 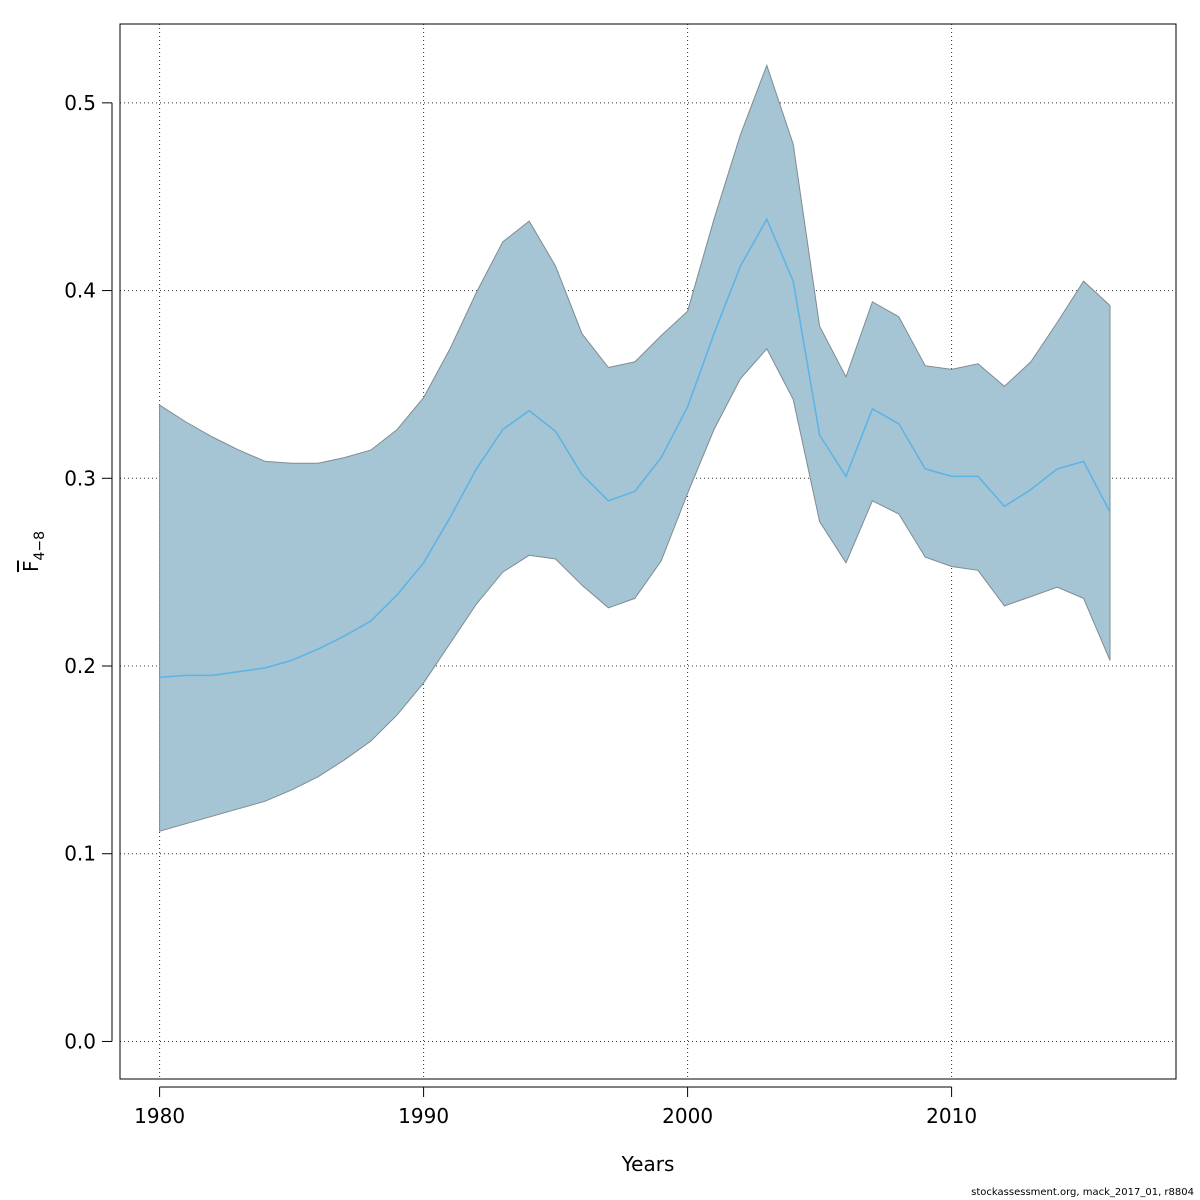 I want to click on x-tick-label-2010: 2010, so click(x=951, y=1116).